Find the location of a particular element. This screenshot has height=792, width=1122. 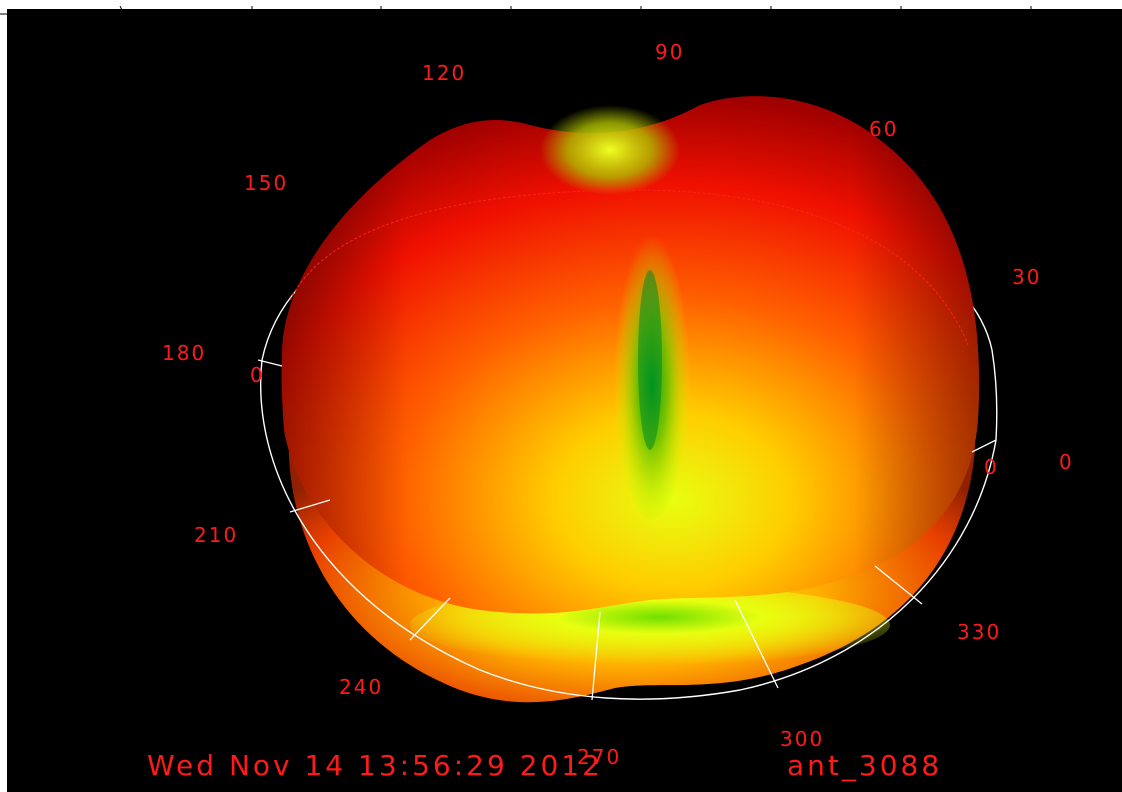

angle-label-330: 330 is located at coordinates (979, 632).